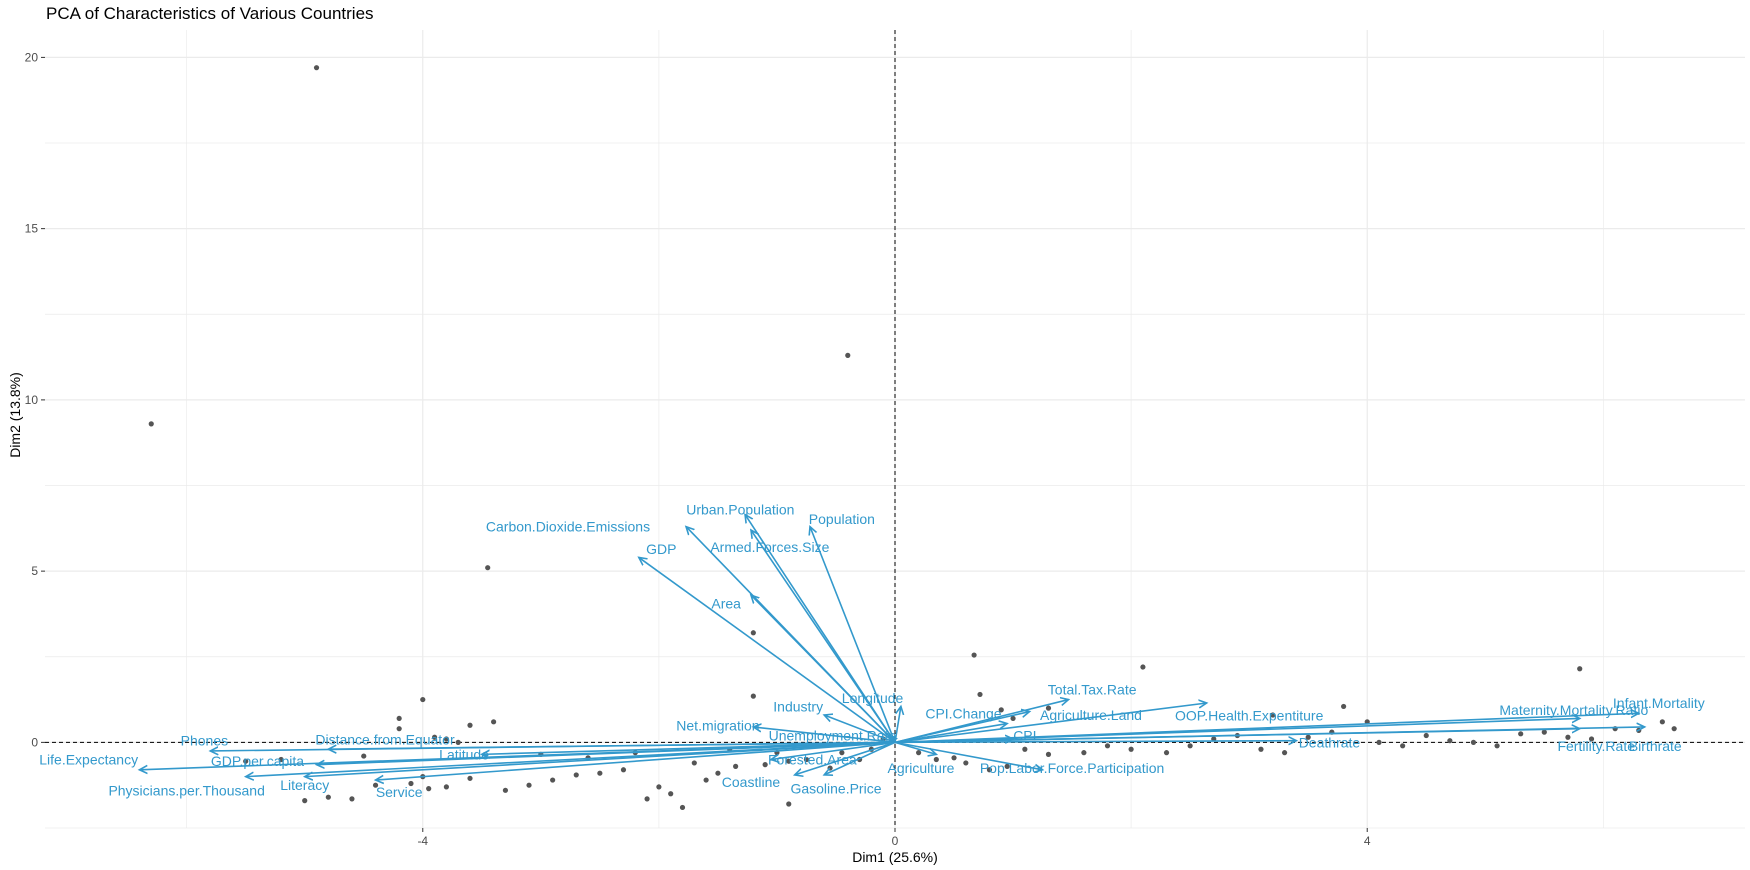  Describe the element at coordinates (798, 706) in the screenshot. I see `loading-label: Industry` at that location.